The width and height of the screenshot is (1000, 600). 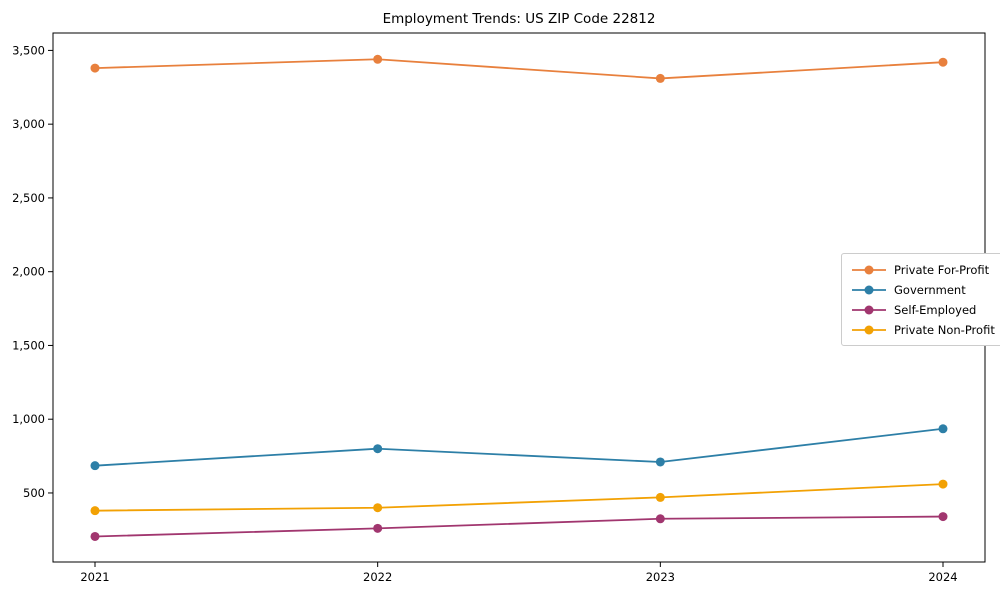 I want to click on y-tick-label: 1,000, so click(x=28, y=419).